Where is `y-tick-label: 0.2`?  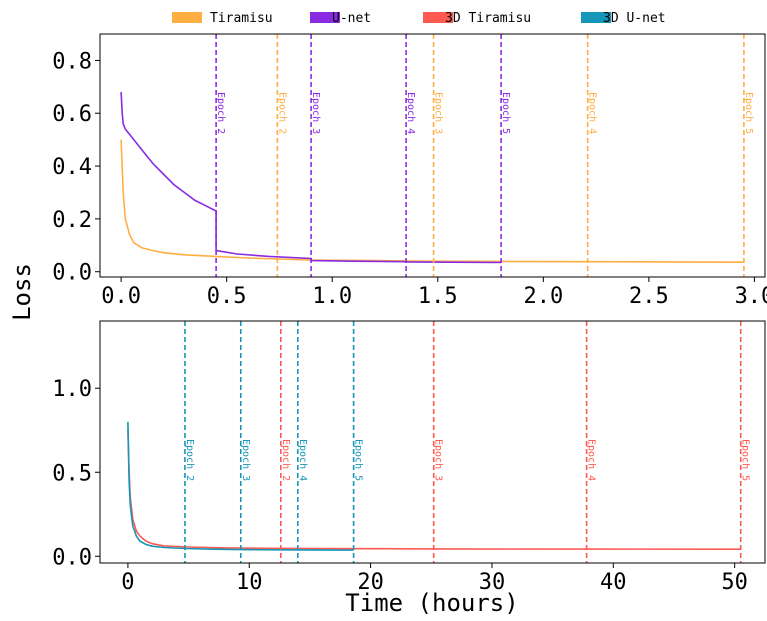 y-tick-label: 0.2 is located at coordinates (72, 220).